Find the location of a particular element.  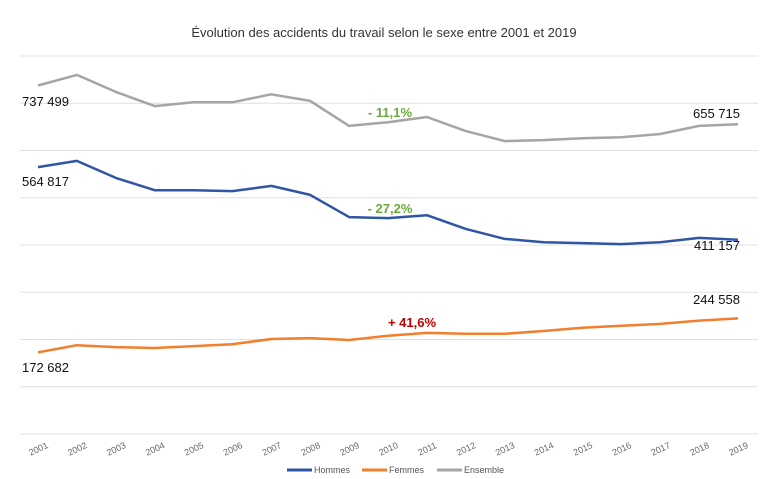

x-tick-label: 2009 is located at coordinates (349, 449).